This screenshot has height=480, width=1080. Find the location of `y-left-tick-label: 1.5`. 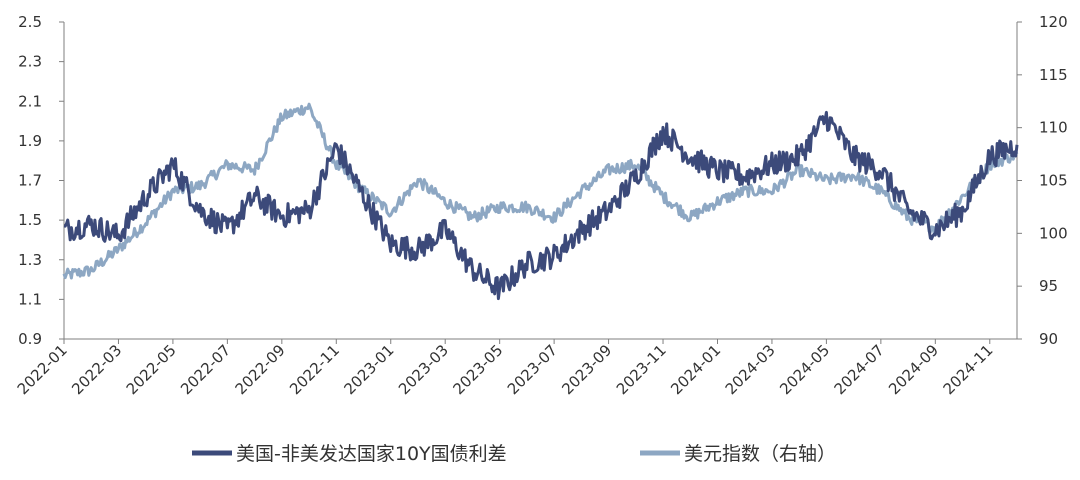

y-left-tick-label: 1.5 is located at coordinates (30, 220).